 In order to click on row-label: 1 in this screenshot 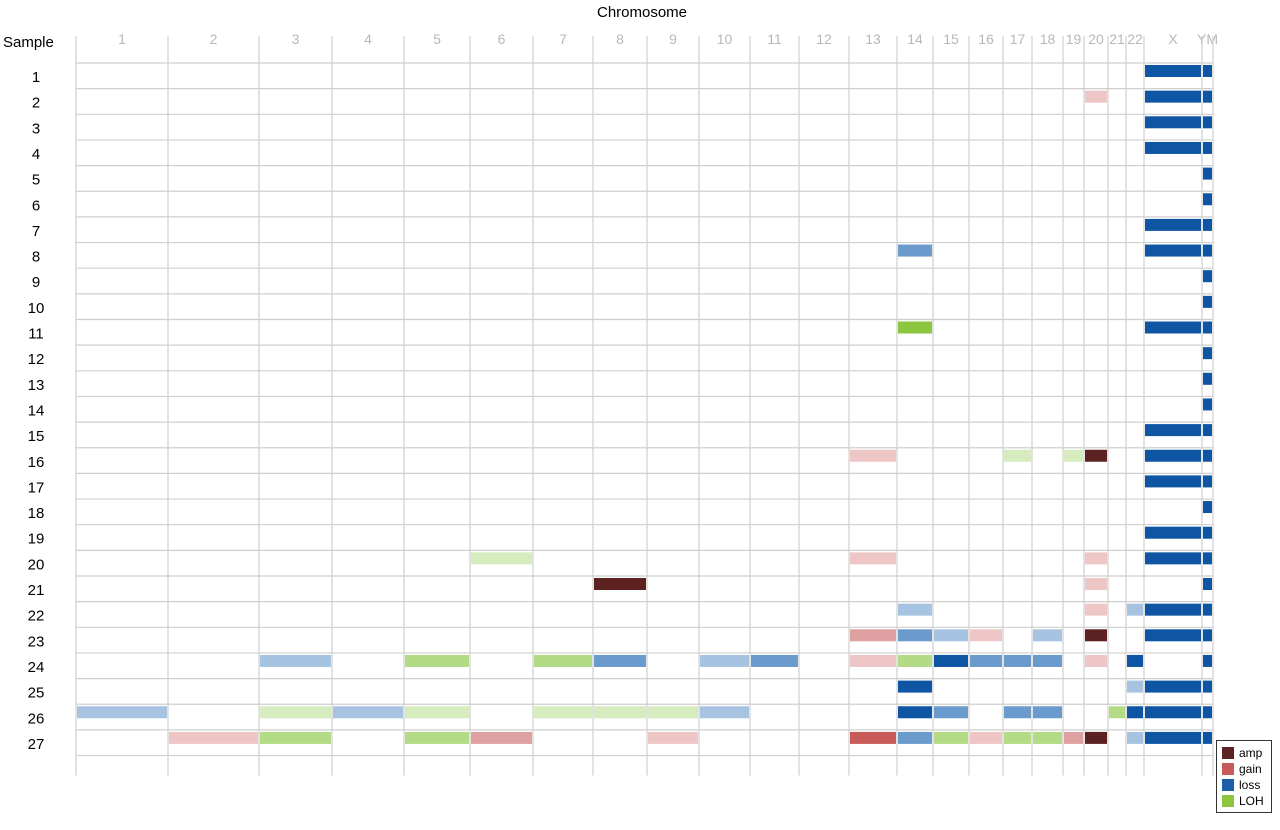, I will do `click(36, 77)`.